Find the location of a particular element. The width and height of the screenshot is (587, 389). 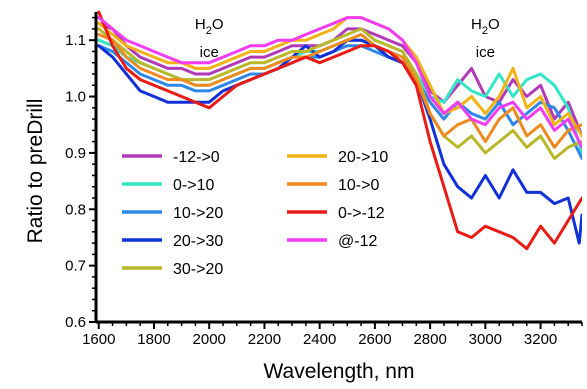

y-tick-label: 1.1 is located at coordinates (75, 40).